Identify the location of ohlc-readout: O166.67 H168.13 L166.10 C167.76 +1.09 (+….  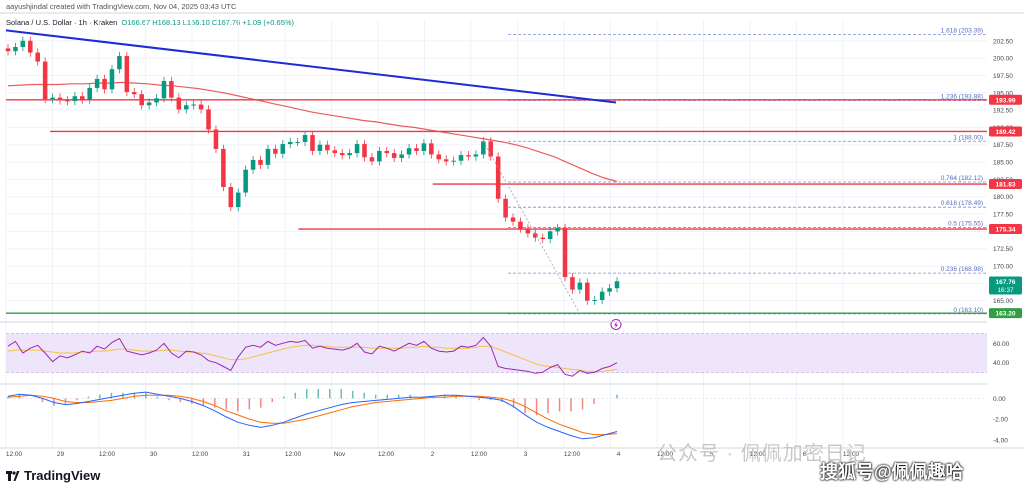
(208, 22).